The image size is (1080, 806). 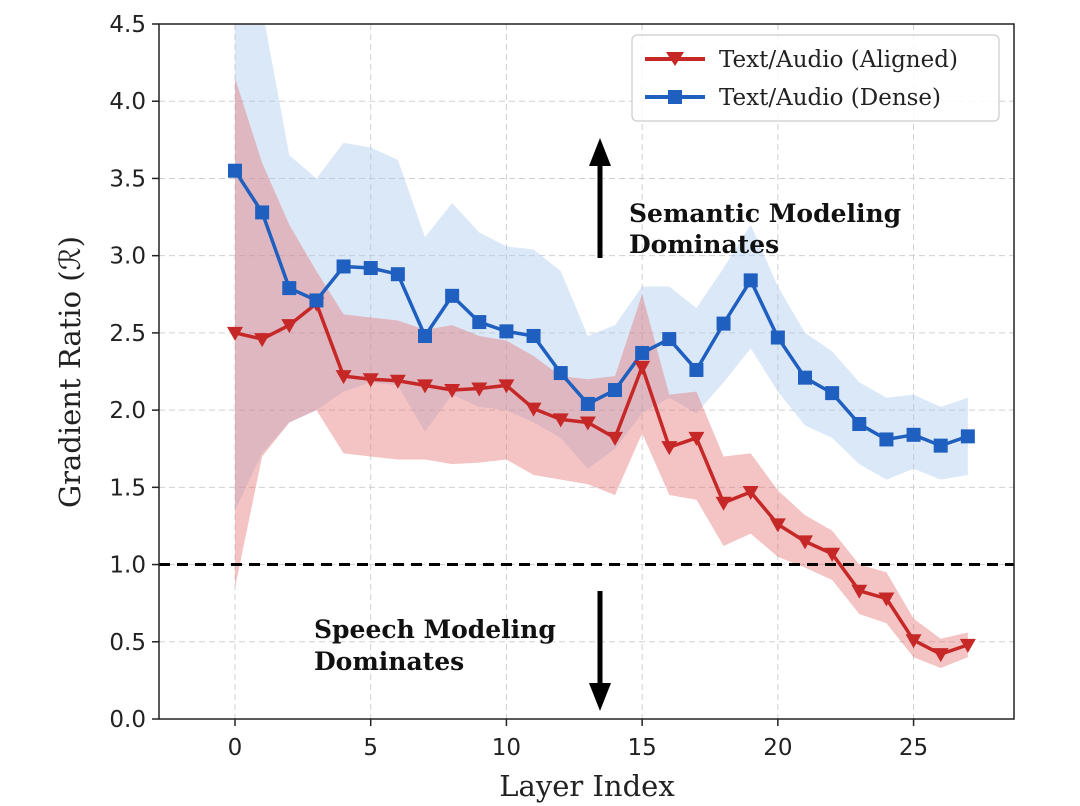 I want to click on y-tick-label: 1.5, so click(x=127, y=488).